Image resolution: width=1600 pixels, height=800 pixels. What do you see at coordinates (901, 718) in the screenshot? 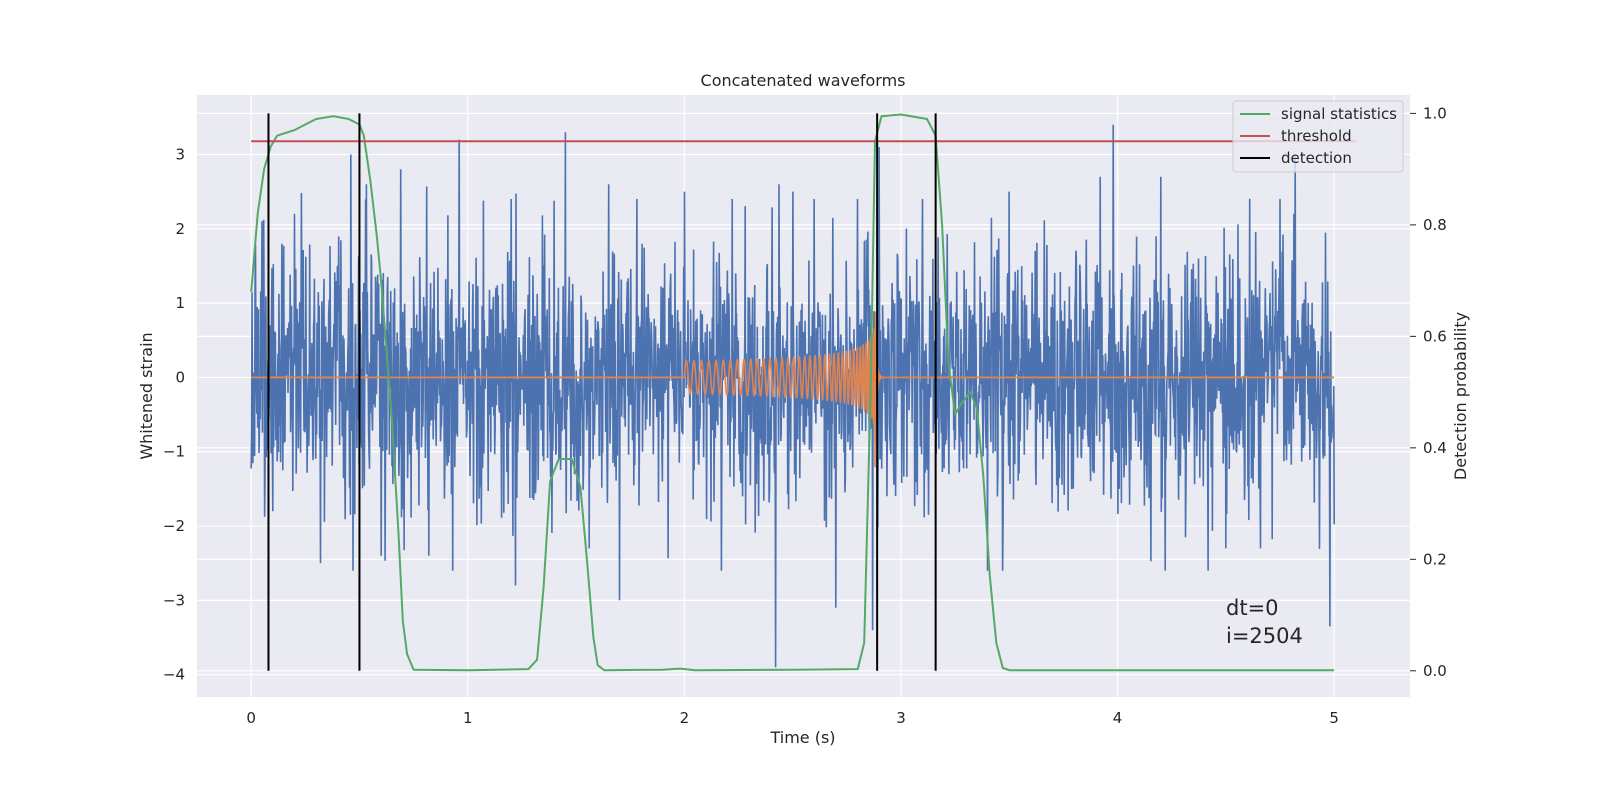
I see `x-tick-label: 3` at bounding box center [901, 718].